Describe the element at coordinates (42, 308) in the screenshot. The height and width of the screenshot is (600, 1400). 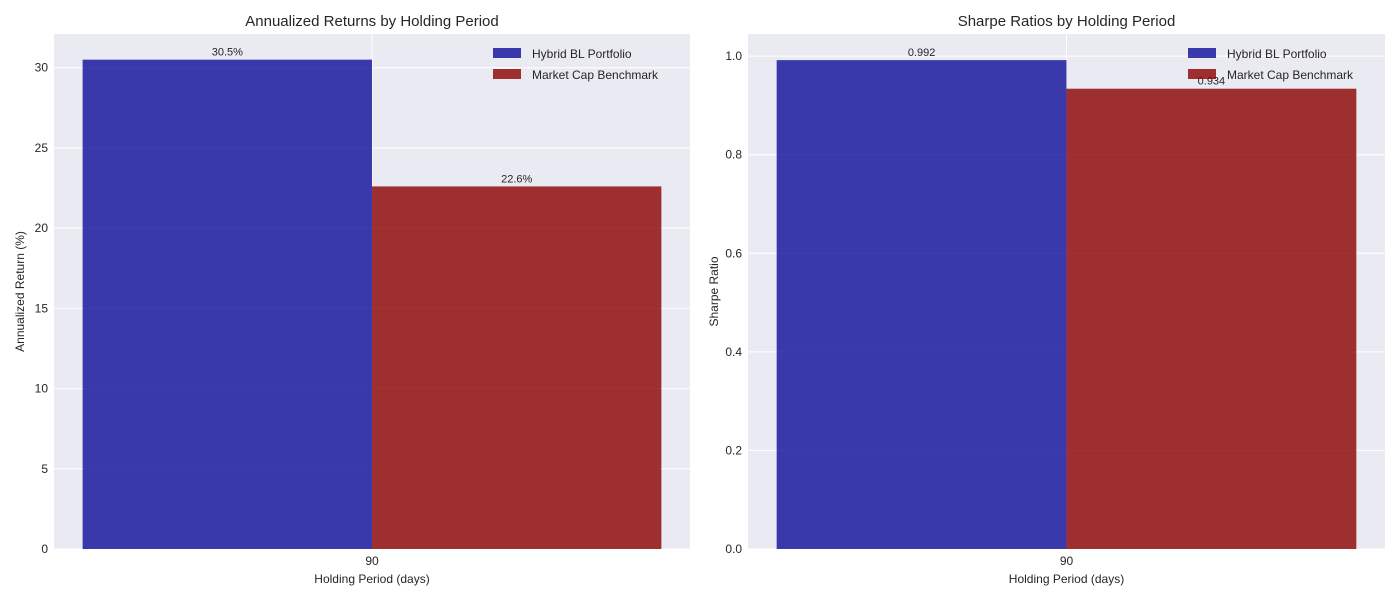
I see `y-tick-label: 15` at that location.